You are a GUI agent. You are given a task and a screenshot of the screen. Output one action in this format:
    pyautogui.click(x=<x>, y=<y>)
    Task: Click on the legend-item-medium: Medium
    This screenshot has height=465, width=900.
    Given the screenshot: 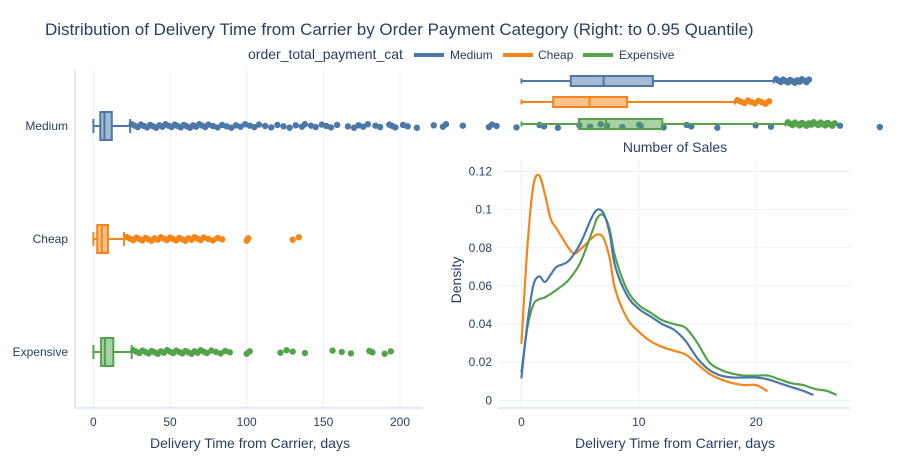 What is the action you would take?
    pyautogui.click(x=453, y=55)
    